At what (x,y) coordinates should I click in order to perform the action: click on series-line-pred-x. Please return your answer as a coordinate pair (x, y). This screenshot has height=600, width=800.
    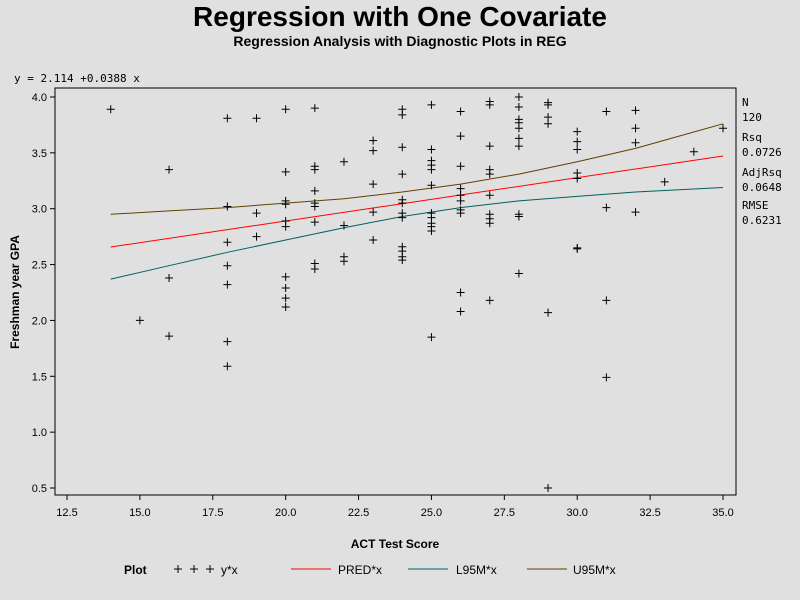
    Looking at the image, I should click on (417, 201).